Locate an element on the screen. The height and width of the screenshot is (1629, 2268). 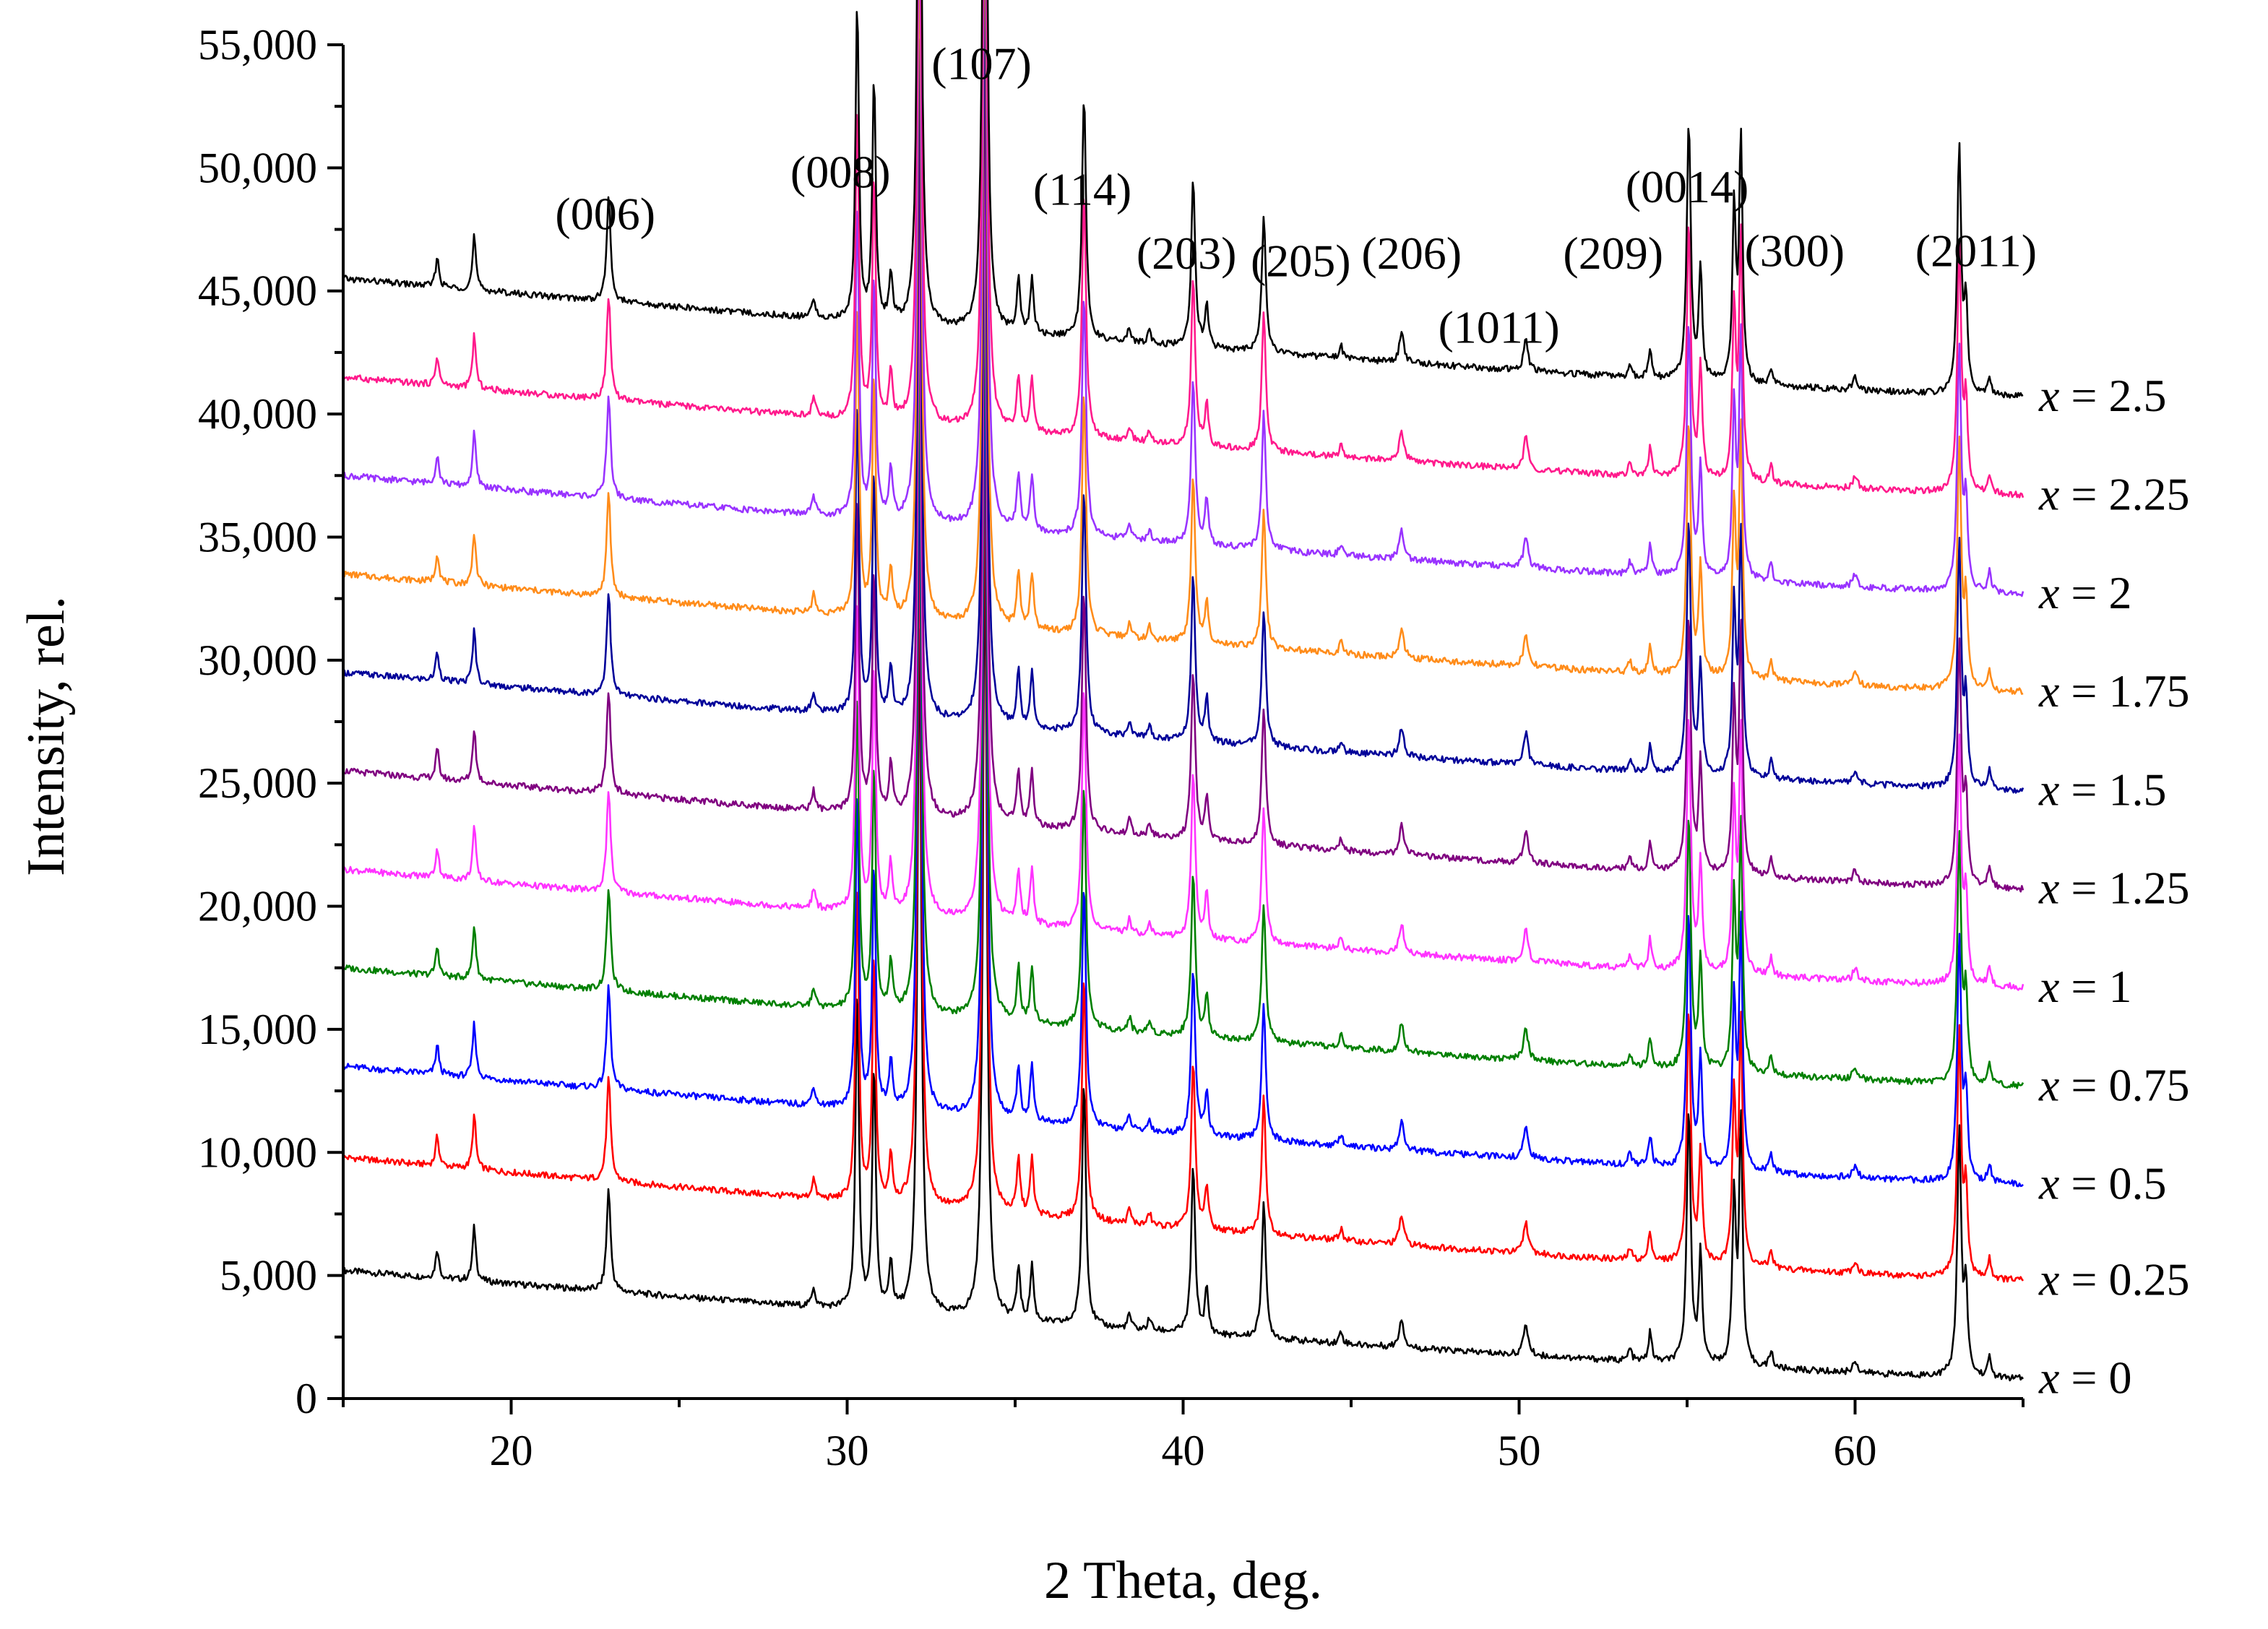
peak-label: (300) is located at coordinates (1794, 251).